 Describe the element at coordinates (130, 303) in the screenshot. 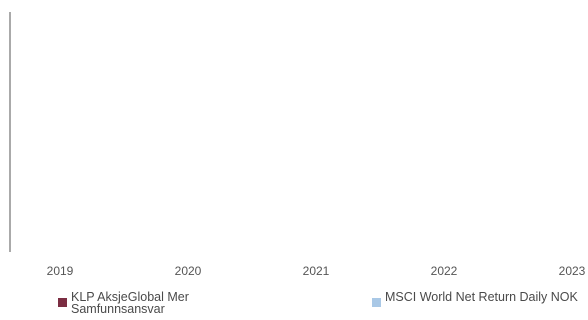

I see `legend-label-klp: KLP AksjeGlobal Mer Samfunnsansvar` at that location.